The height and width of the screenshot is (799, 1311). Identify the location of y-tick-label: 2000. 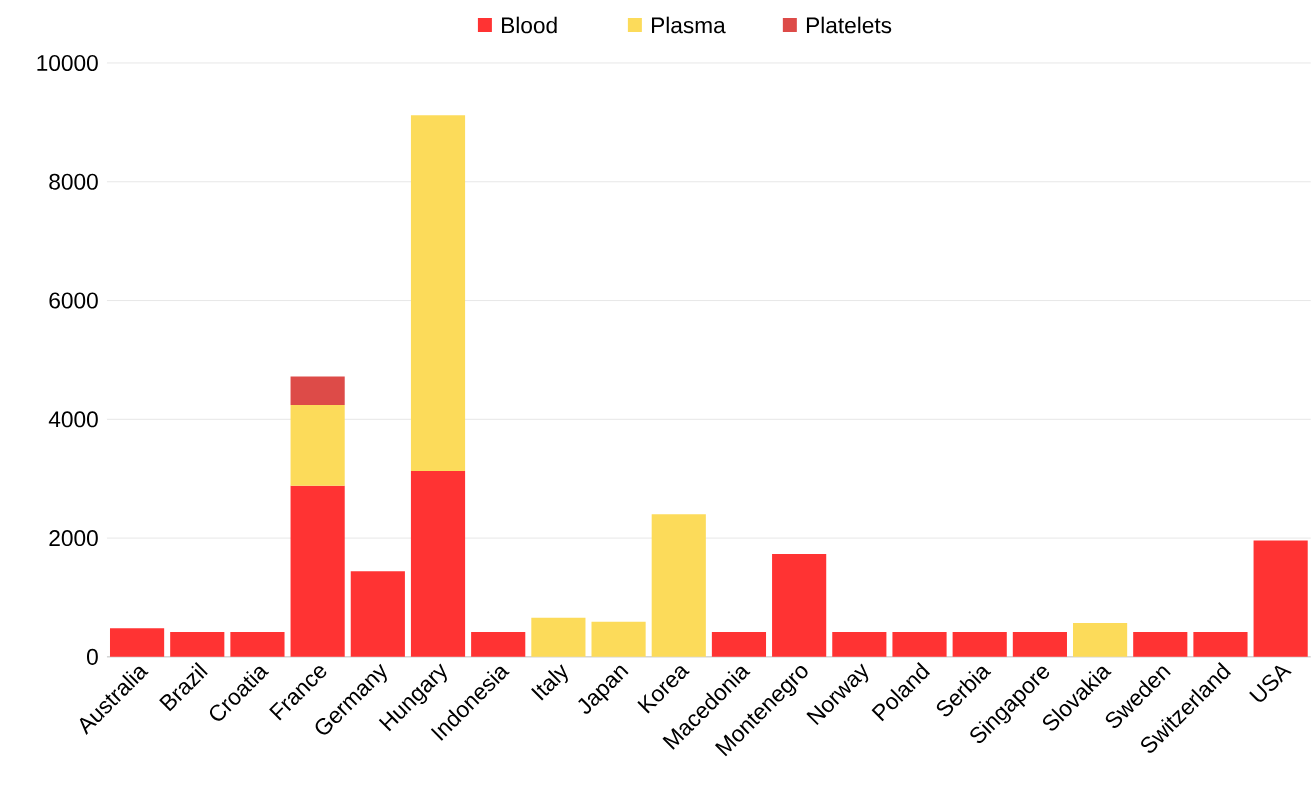
(73, 538).